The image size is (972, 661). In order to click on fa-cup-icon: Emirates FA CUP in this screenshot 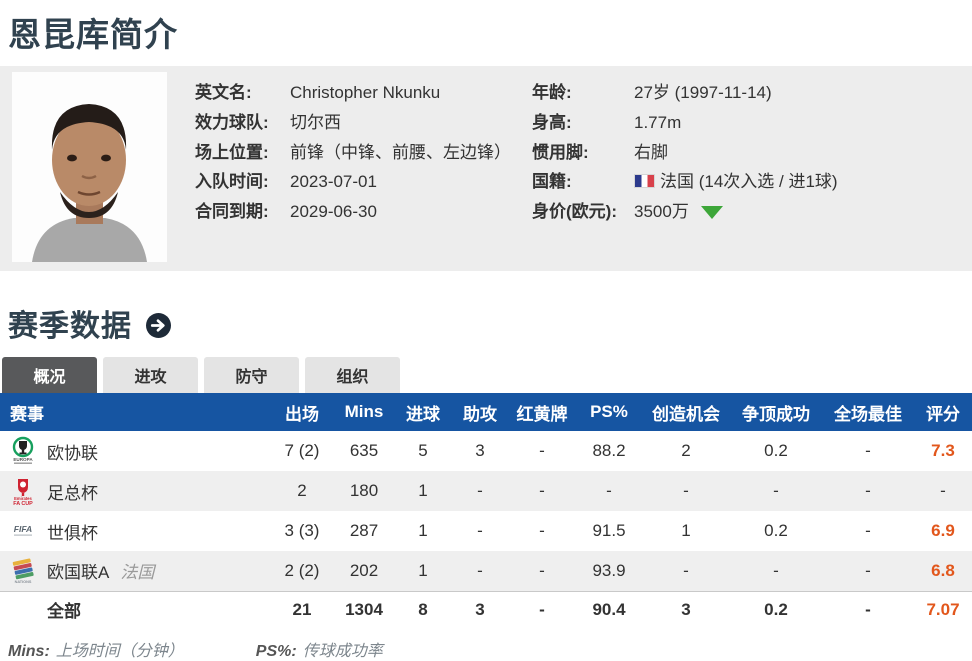, I will do `click(23, 491)`.